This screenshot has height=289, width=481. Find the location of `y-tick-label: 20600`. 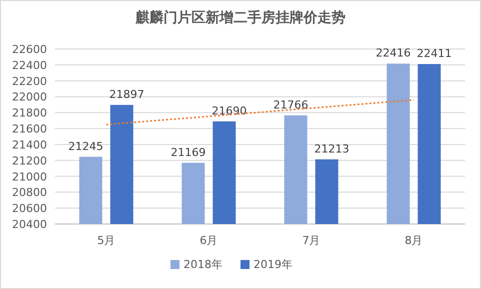

y-tick-label: 20600 is located at coordinates (29, 209).